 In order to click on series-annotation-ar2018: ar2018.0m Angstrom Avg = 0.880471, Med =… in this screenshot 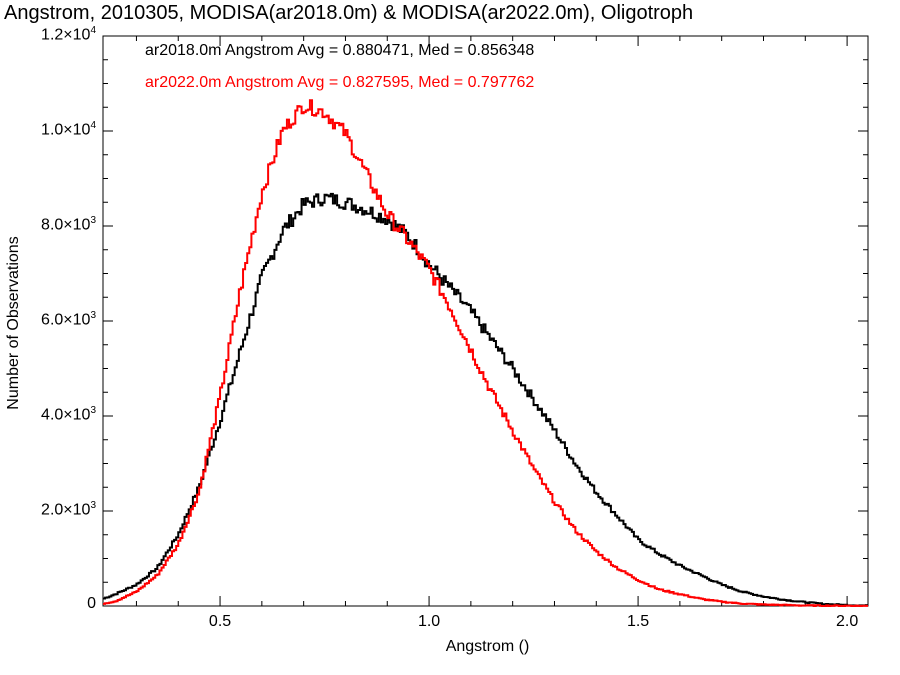, I will do `click(340, 50)`.